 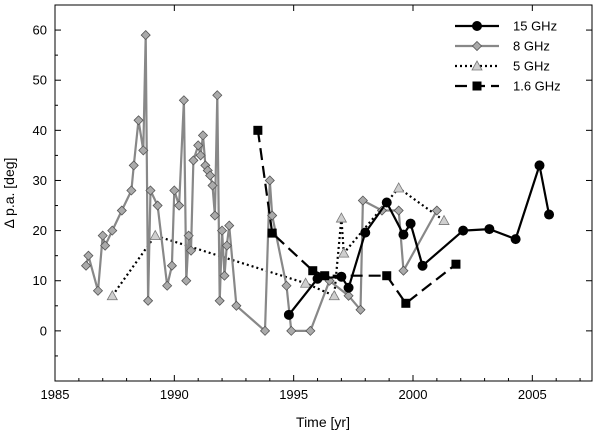 I want to click on legend-item: 5 GHz, so click(x=502, y=66).